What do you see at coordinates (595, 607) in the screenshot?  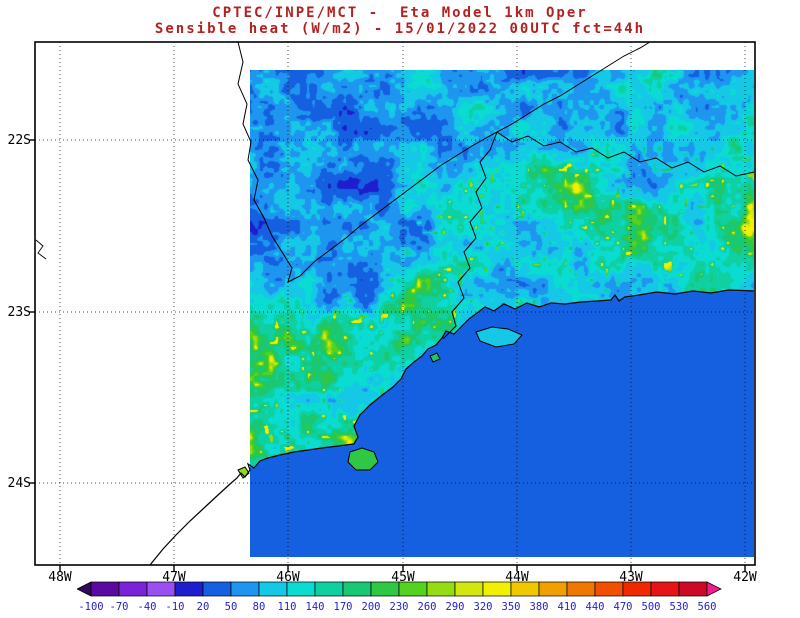 I see `colorbar-tick-label: 440` at bounding box center [595, 607].